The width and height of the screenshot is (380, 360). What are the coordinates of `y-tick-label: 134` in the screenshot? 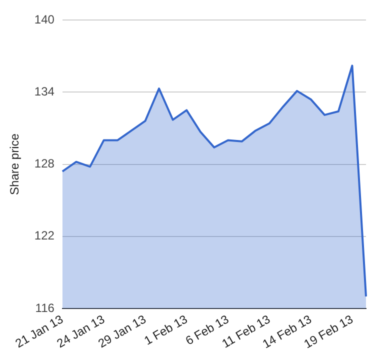 It's located at (44, 91).